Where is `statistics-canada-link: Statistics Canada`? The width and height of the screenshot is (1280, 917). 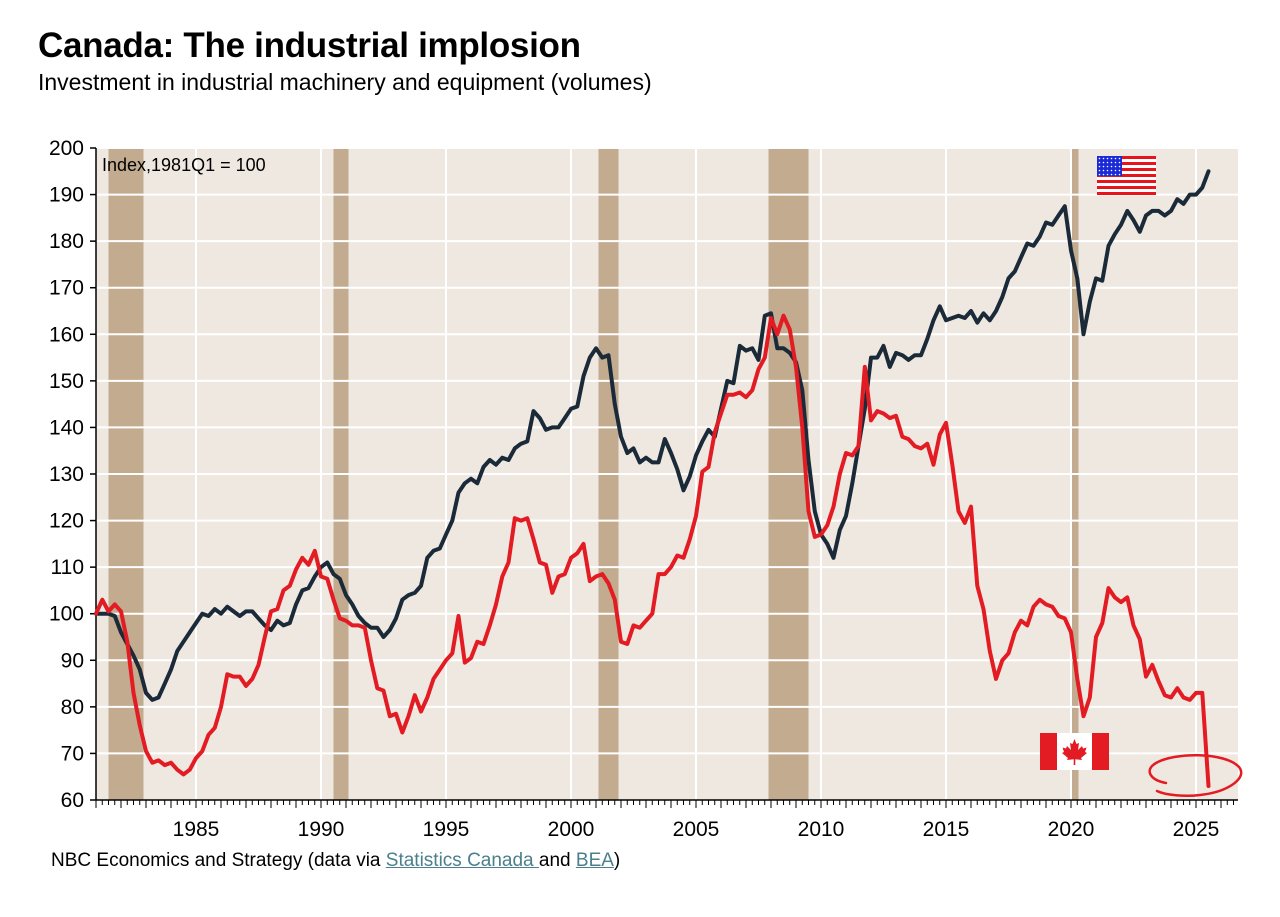
statistics-canada-link: Statistics Canada is located at coordinates (462, 860).